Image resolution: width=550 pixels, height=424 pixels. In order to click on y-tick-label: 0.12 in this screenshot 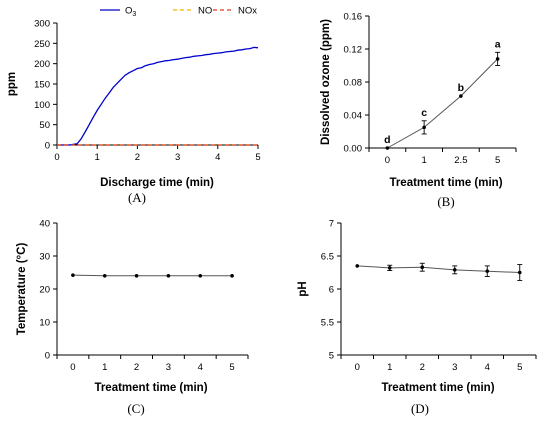, I will do `click(353, 50)`.